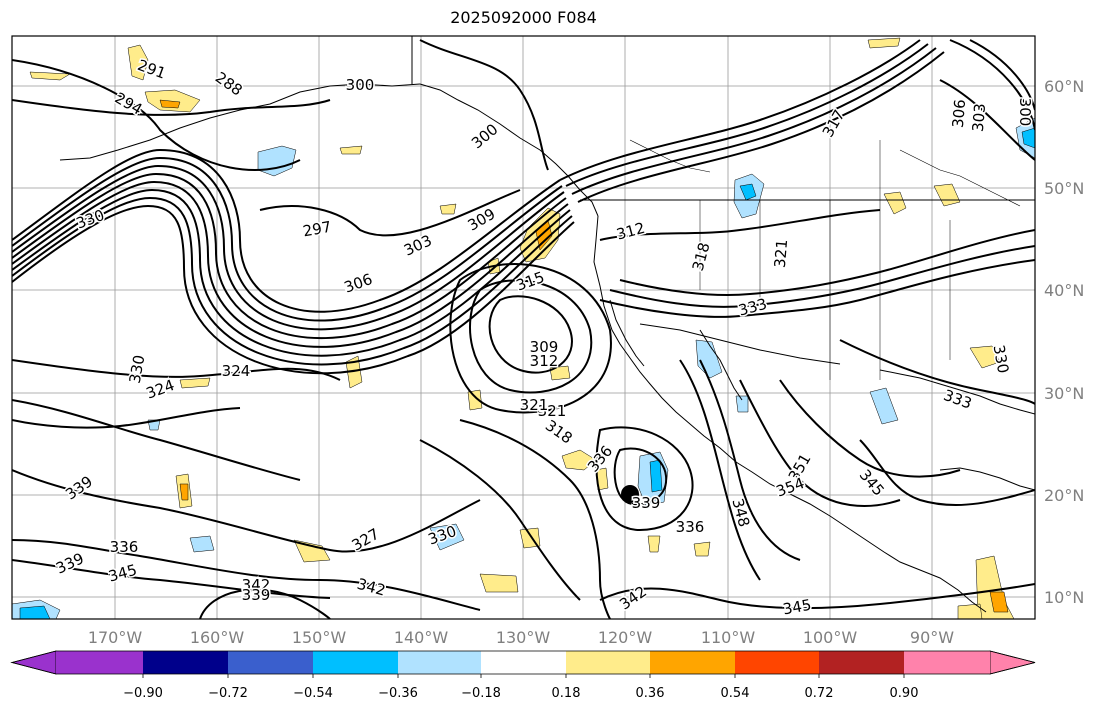 The image size is (1105, 712). Describe the element at coordinates (670, 156) in the screenshot. I see `lake` at that location.